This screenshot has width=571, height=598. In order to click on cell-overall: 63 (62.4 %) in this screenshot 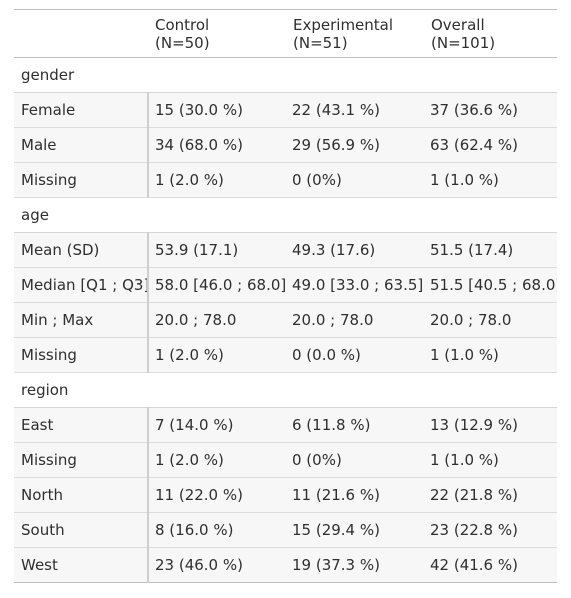, I will do `click(490, 145)`.